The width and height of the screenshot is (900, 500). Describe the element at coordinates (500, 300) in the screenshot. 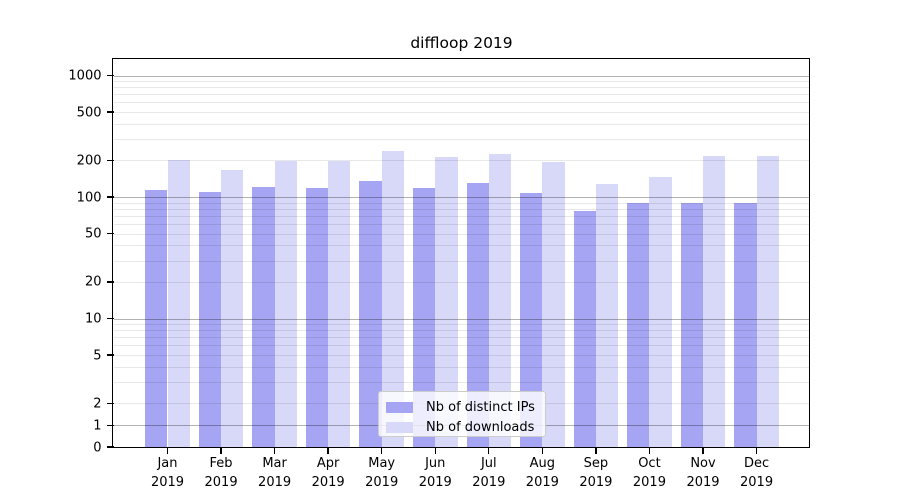

I see `bar-downloads-jul` at that location.